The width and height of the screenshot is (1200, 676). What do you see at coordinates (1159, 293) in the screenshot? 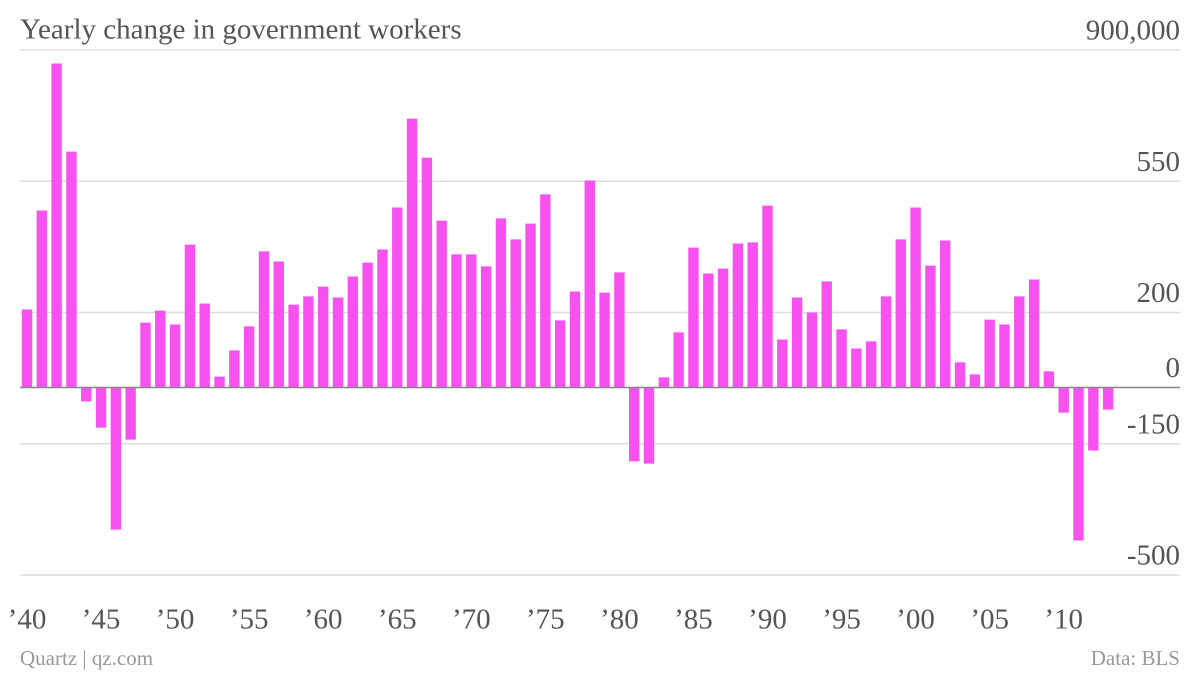
I see `y-tick-label: 200` at bounding box center [1159, 293].